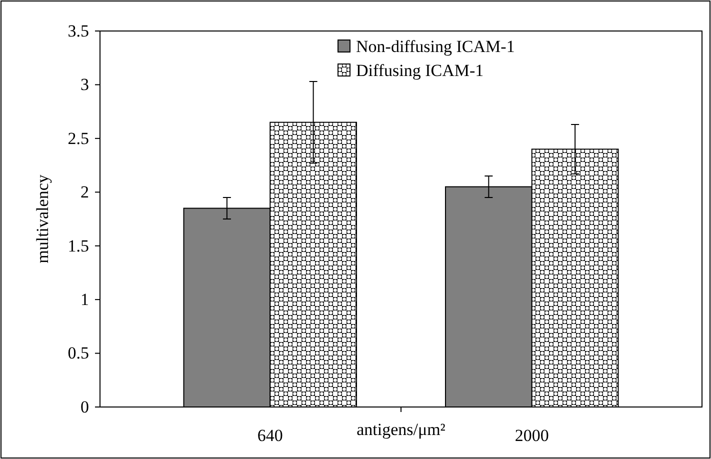 The image size is (711, 459). Describe the element at coordinates (84, 84) in the screenshot. I see `y-tick-label: 3` at that location.